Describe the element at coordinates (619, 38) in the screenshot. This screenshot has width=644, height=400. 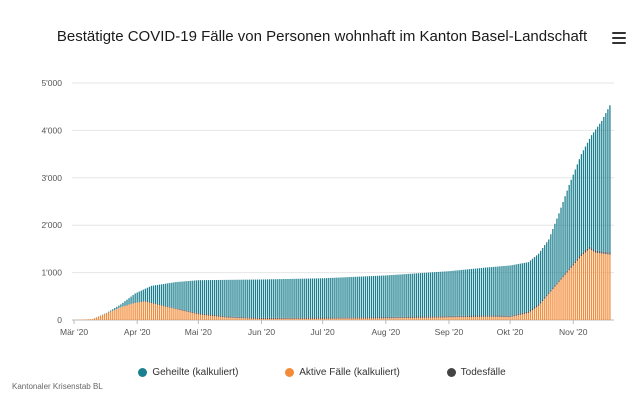
I see `hamburger-menu-icon` at that location.